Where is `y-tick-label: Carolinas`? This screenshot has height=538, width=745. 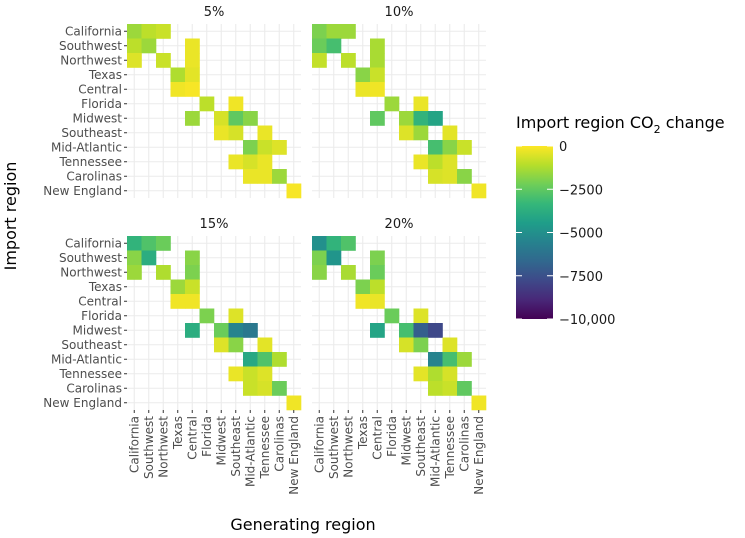 y-tick-label: Carolinas is located at coordinates (94, 388).